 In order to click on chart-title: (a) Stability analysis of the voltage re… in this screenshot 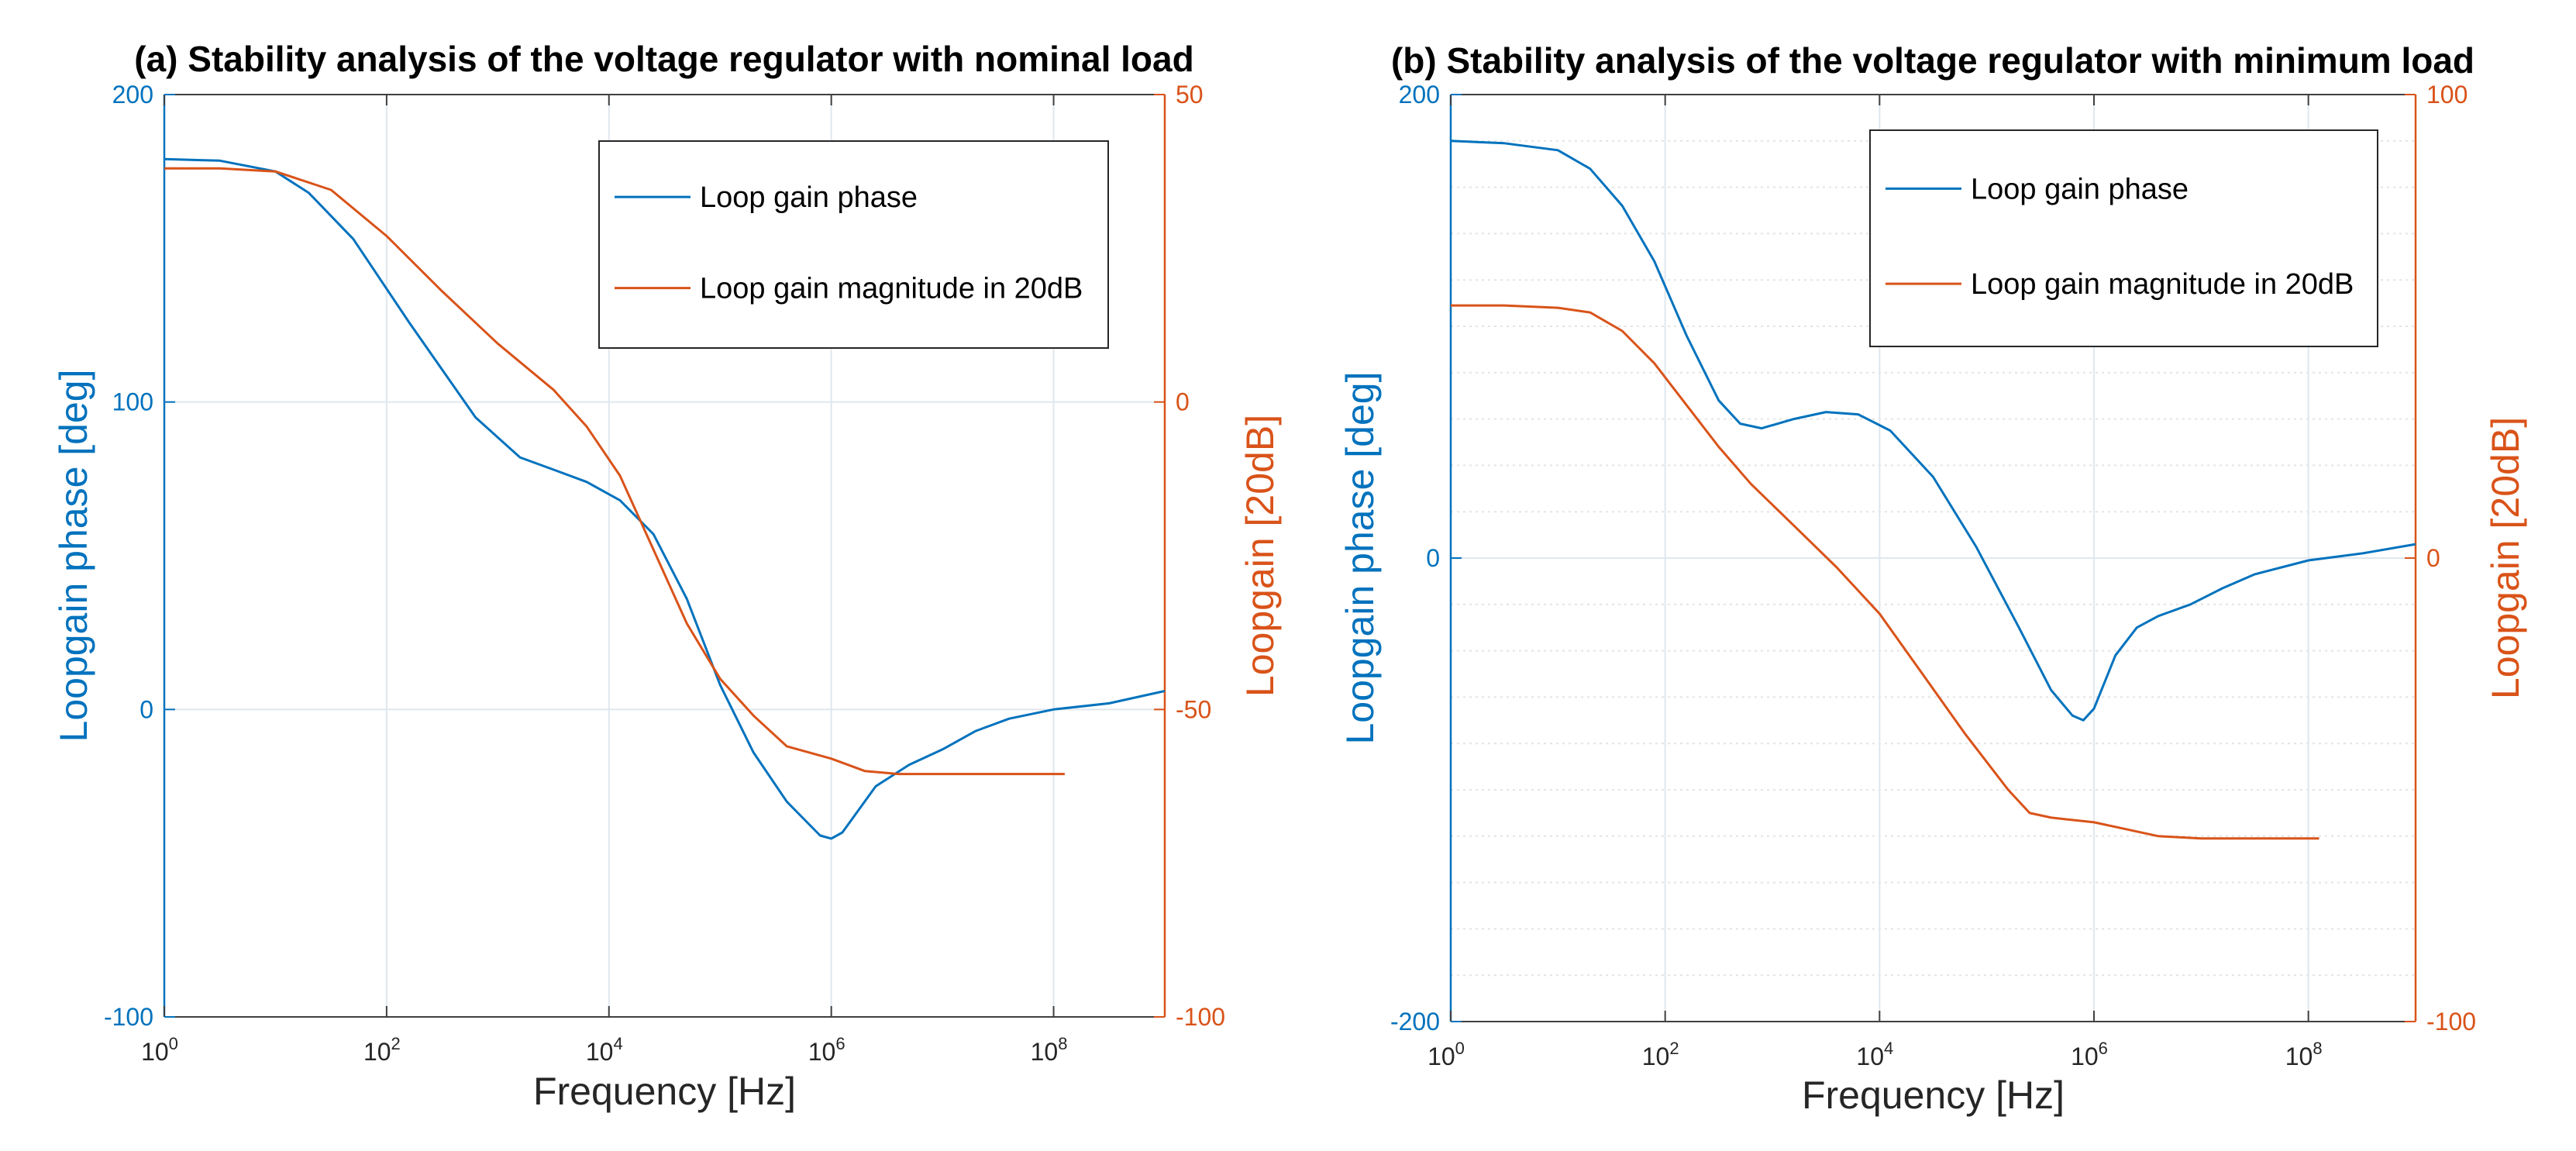, I will do `click(663, 59)`.